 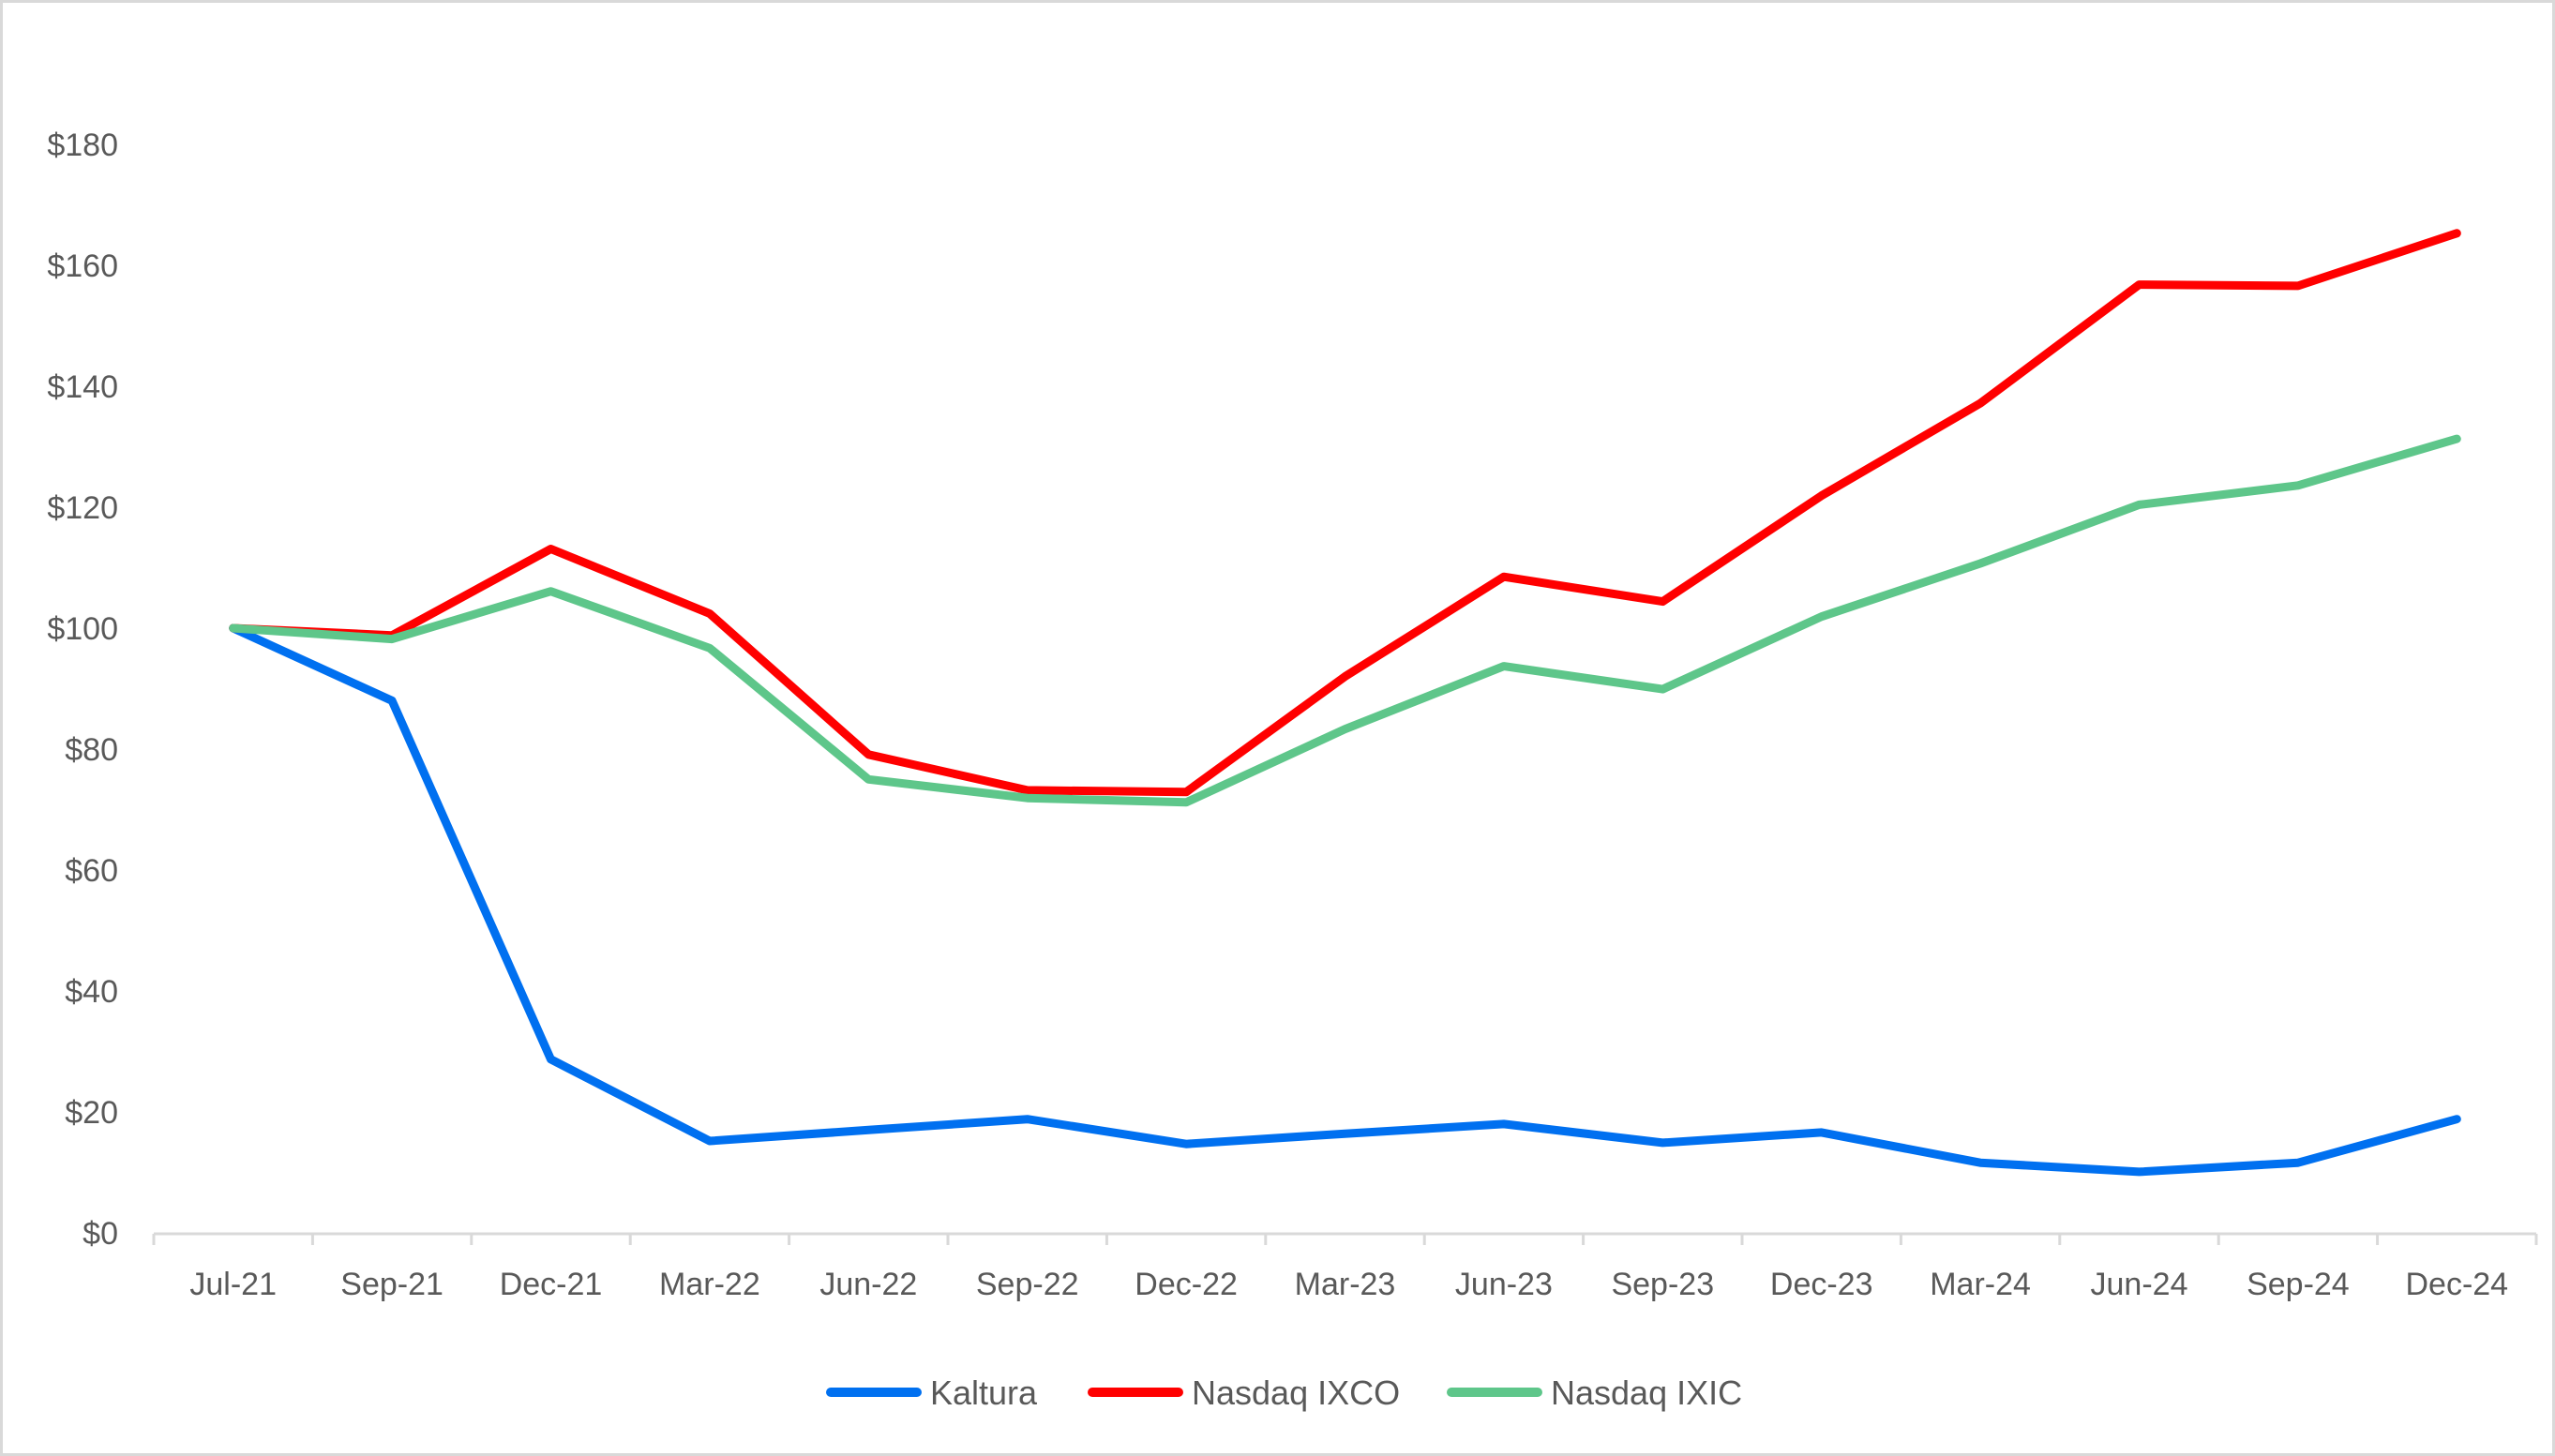 I want to click on x-tick-label: Jun-22, so click(x=868, y=1284).